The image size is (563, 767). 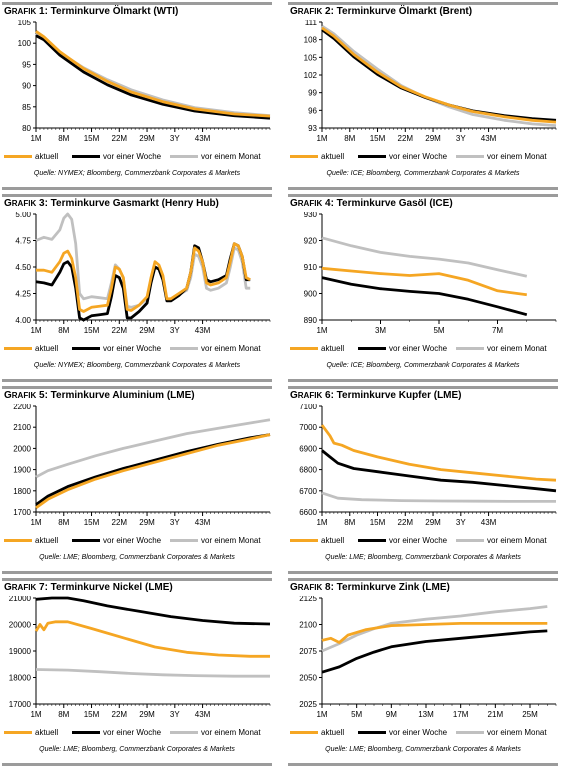 I want to click on series-line-current, so click(x=153, y=471).